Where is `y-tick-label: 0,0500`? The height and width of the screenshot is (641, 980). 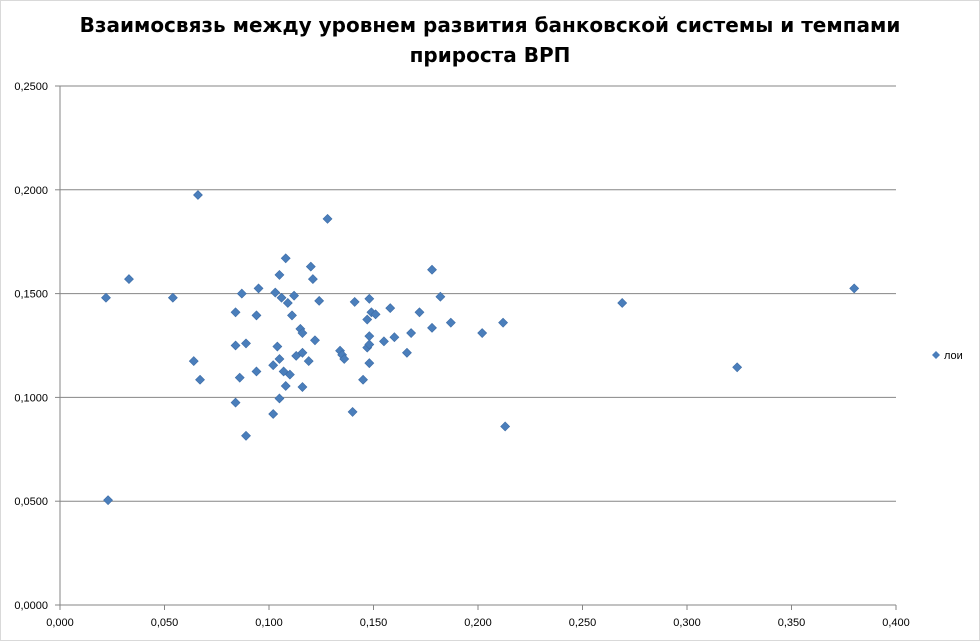
y-tick-label: 0,0500 is located at coordinates (31, 502).